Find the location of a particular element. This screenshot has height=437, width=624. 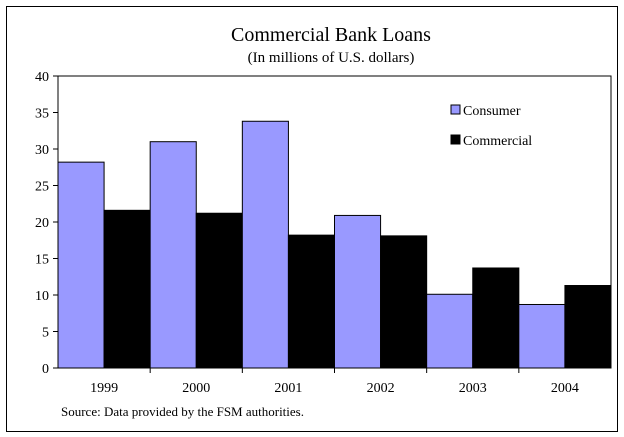

y-tick-label: 20 is located at coordinates (42, 223).